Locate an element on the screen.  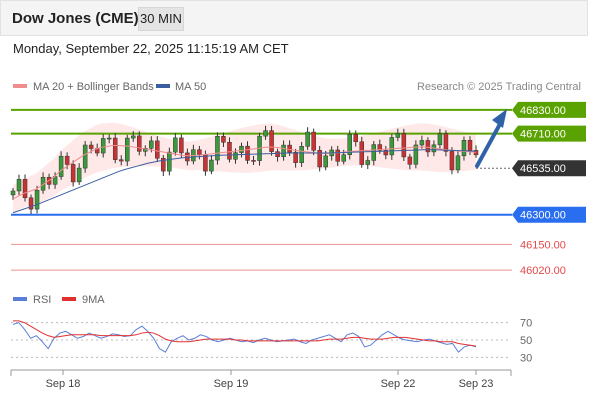
rsi-tick-label: 70 is located at coordinates (526, 324).